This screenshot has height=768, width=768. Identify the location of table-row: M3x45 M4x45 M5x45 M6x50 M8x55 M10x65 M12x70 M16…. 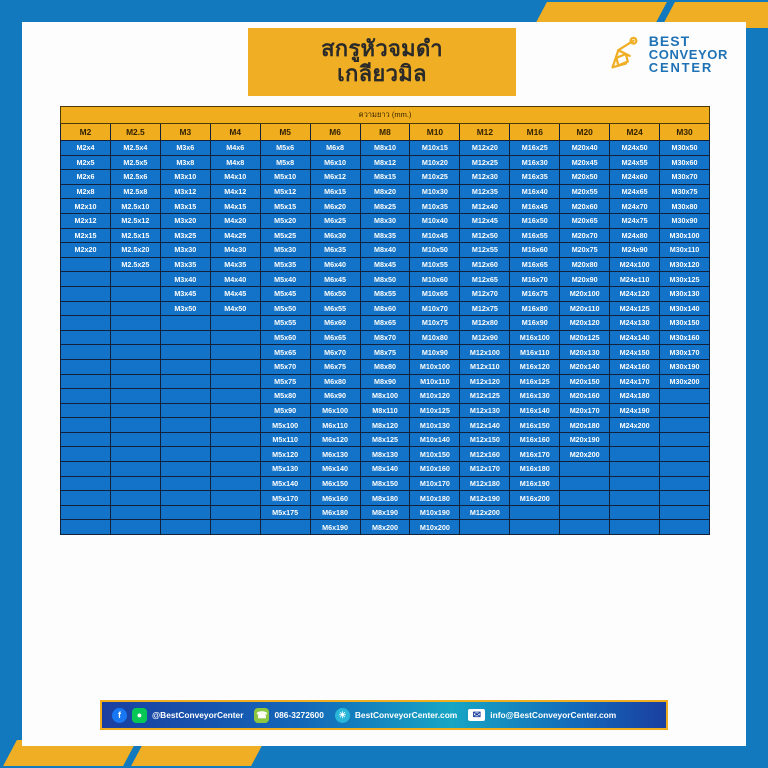
(385, 293).